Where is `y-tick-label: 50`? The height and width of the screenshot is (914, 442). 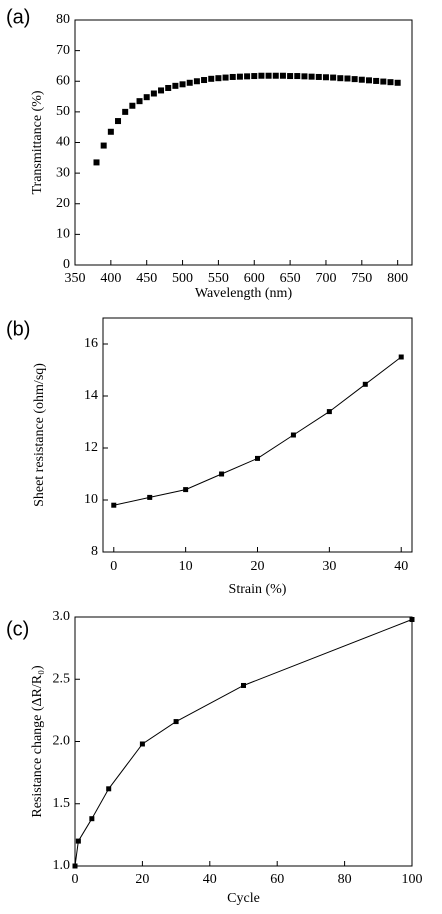
y-tick-label: 50 is located at coordinates (63, 111).